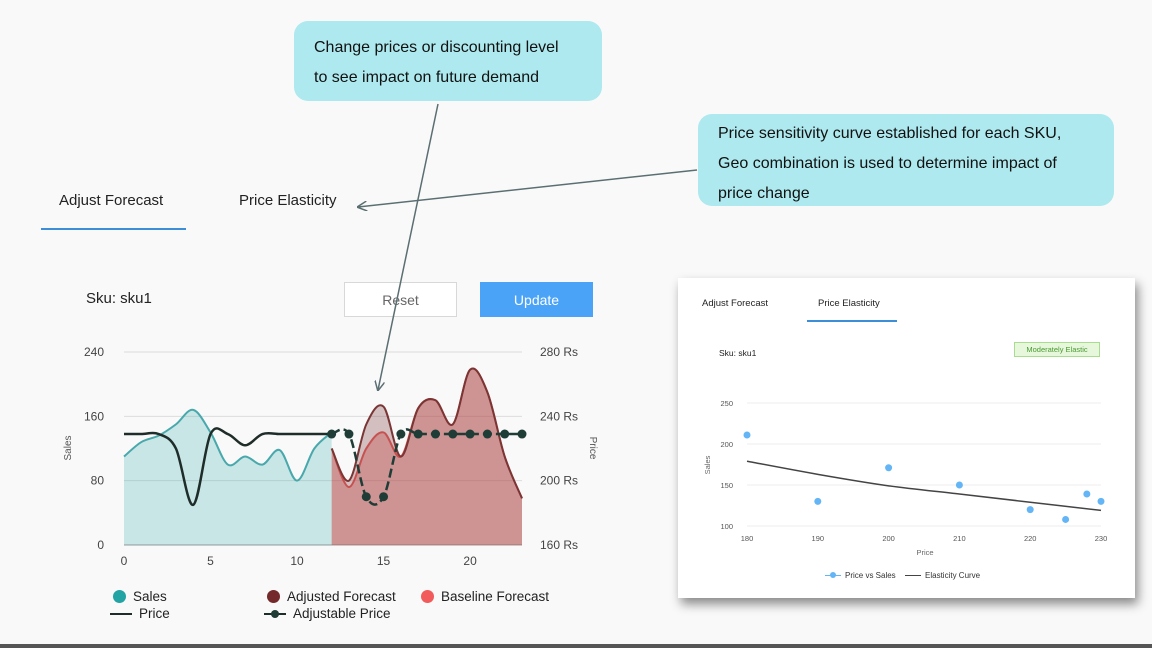 This screenshot has height=648, width=1152. Describe the element at coordinates (913, 575) in the screenshot. I see `elasticity-curve-swatch` at that location.